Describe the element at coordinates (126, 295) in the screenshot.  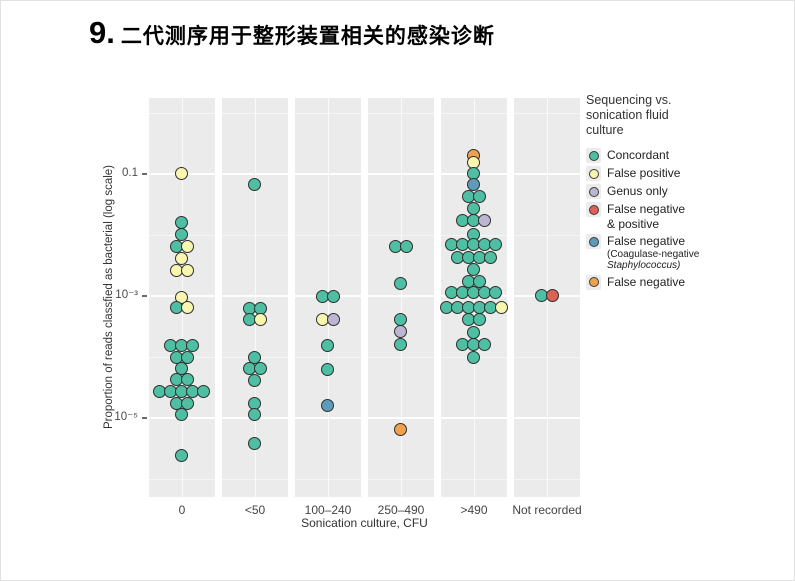
I see `y-tick-label: 10⁻³` at that location.